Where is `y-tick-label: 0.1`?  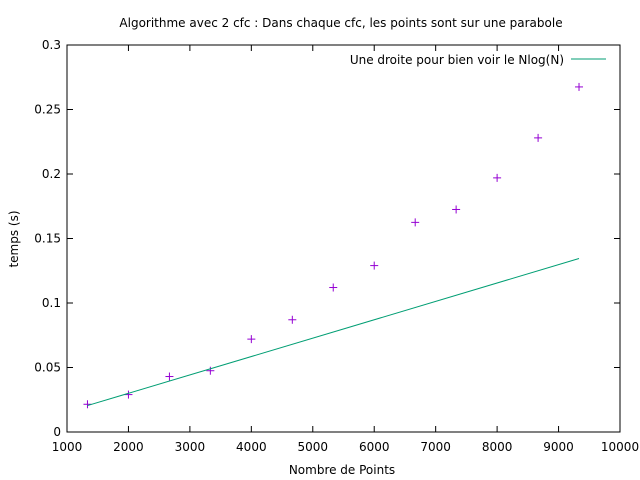 y-tick-label: 0.1 is located at coordinates (51, 303).